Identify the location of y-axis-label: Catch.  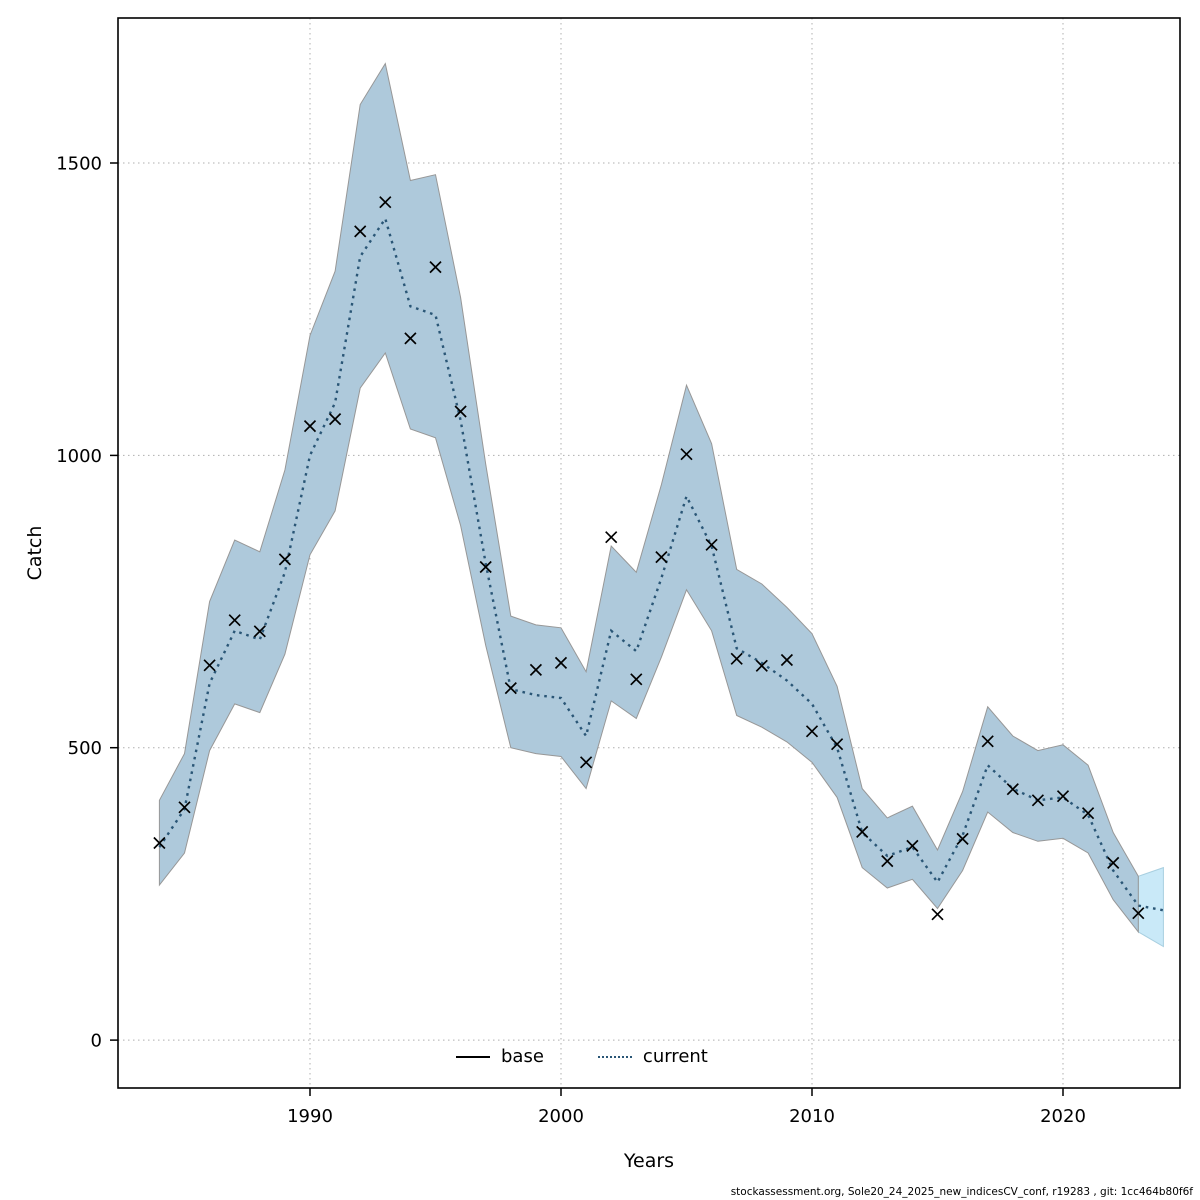
(35, 553).